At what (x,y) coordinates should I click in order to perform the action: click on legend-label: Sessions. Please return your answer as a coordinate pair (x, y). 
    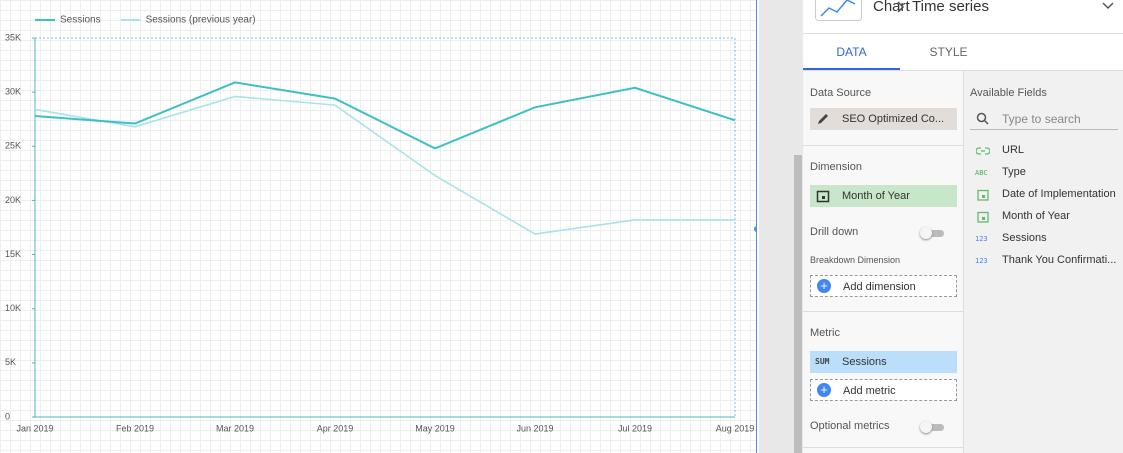
    Looking at the image, I should click on (80, 20).